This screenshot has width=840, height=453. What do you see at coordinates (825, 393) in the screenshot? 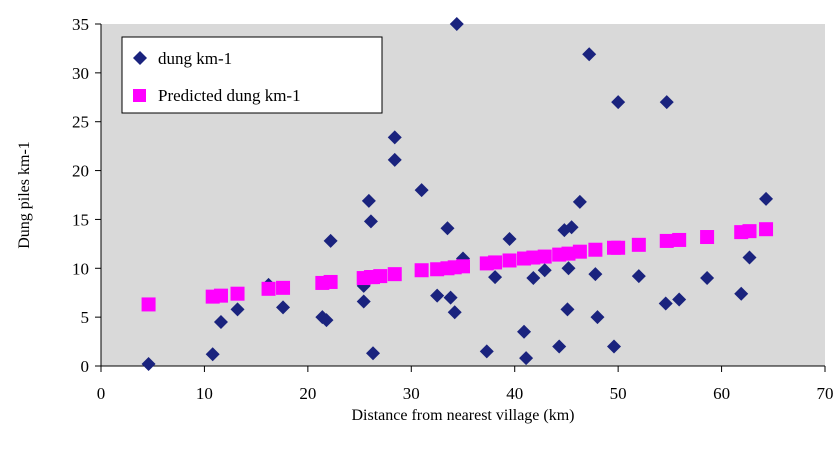
I see `x-tick-label: 70` at bounding box center [825, 393].